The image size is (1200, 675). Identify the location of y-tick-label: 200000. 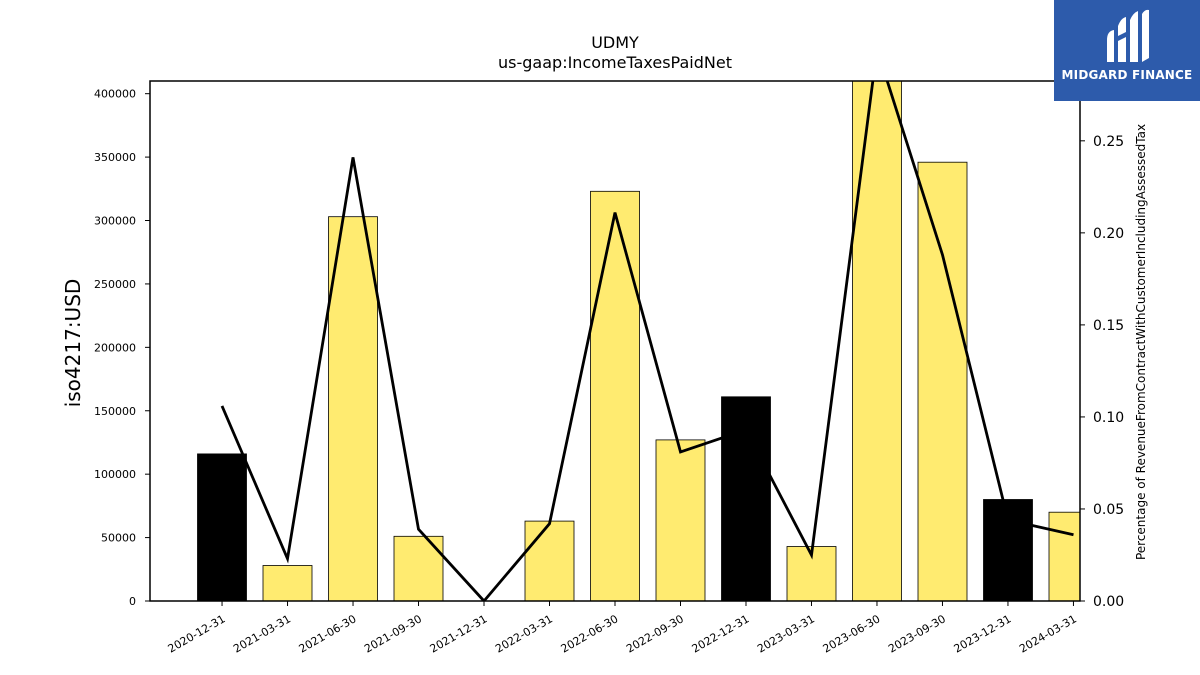
(115, 347).